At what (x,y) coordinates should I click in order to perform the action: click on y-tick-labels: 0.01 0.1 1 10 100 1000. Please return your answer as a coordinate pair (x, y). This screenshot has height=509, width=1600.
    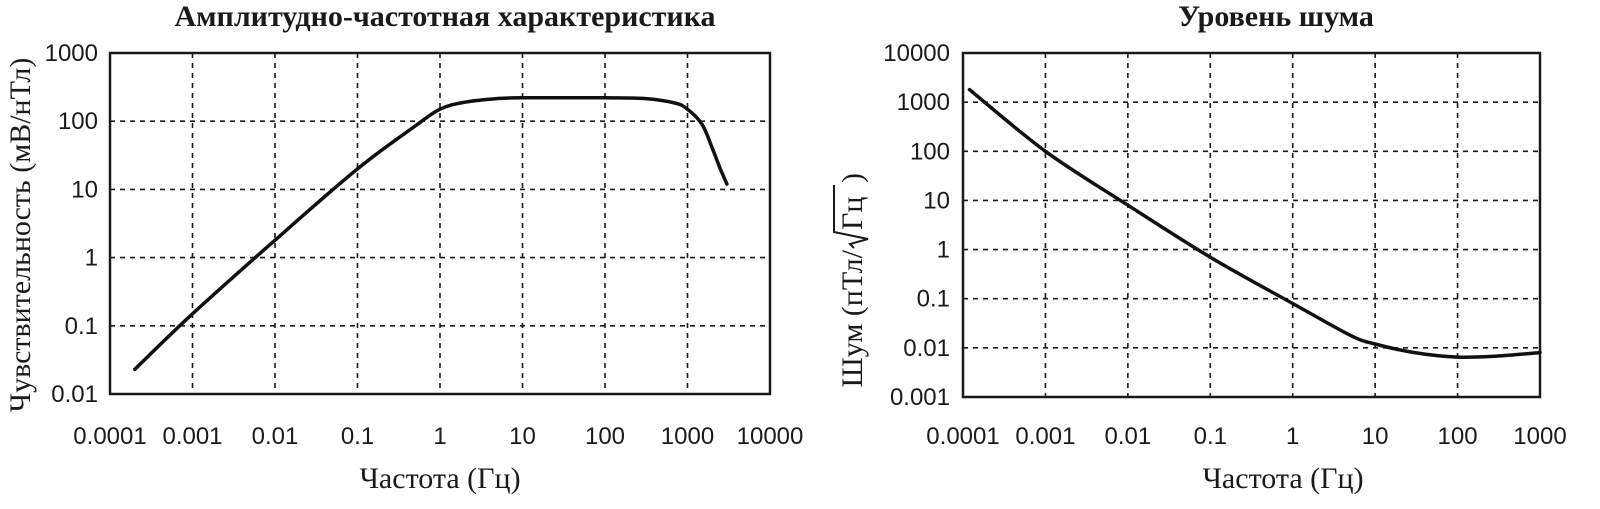
    Looking at the image, I should click on (71, 224).